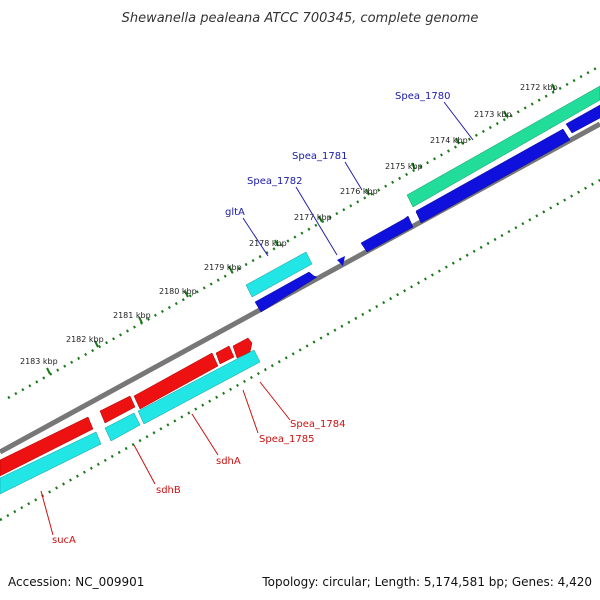 Image resolution: width=600 pixels, height=600 pixels. I want to click on cds-cyan-sucA, so click(51, 463).